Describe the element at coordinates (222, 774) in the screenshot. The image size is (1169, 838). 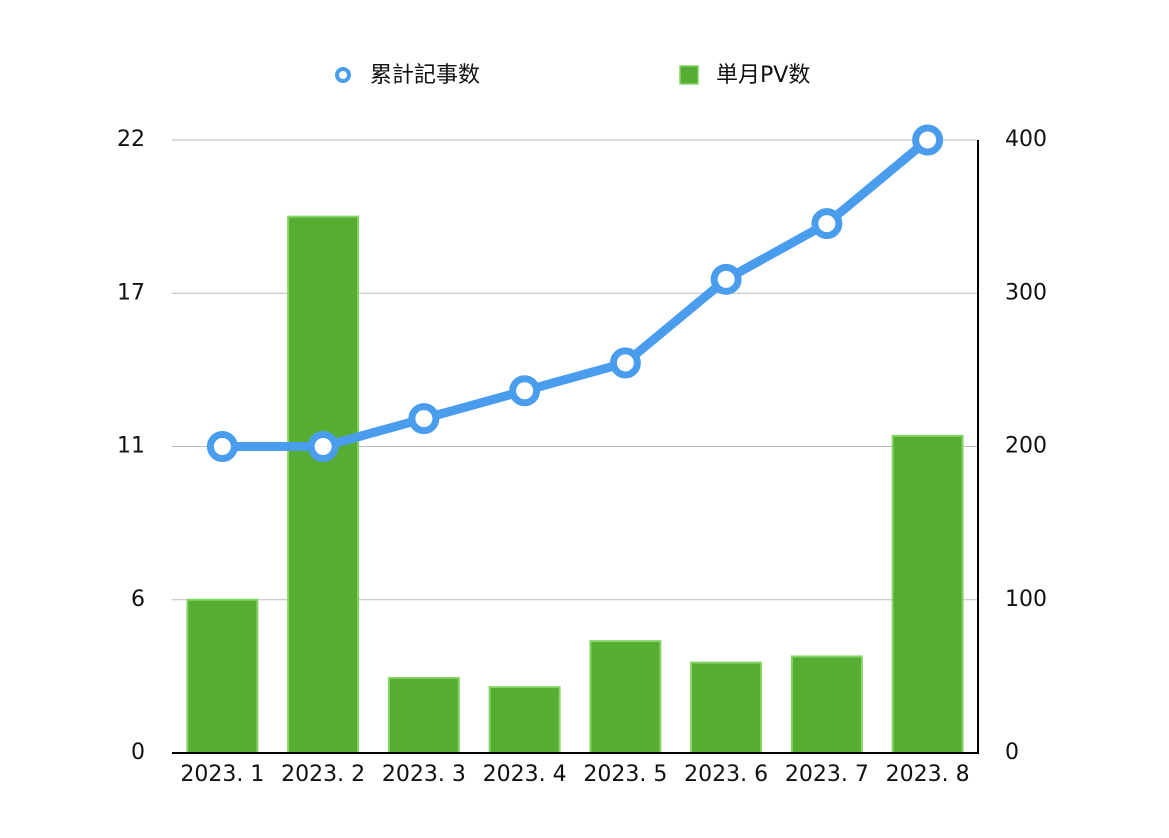
I see `x-tick-label: 2023. 1` at that location.